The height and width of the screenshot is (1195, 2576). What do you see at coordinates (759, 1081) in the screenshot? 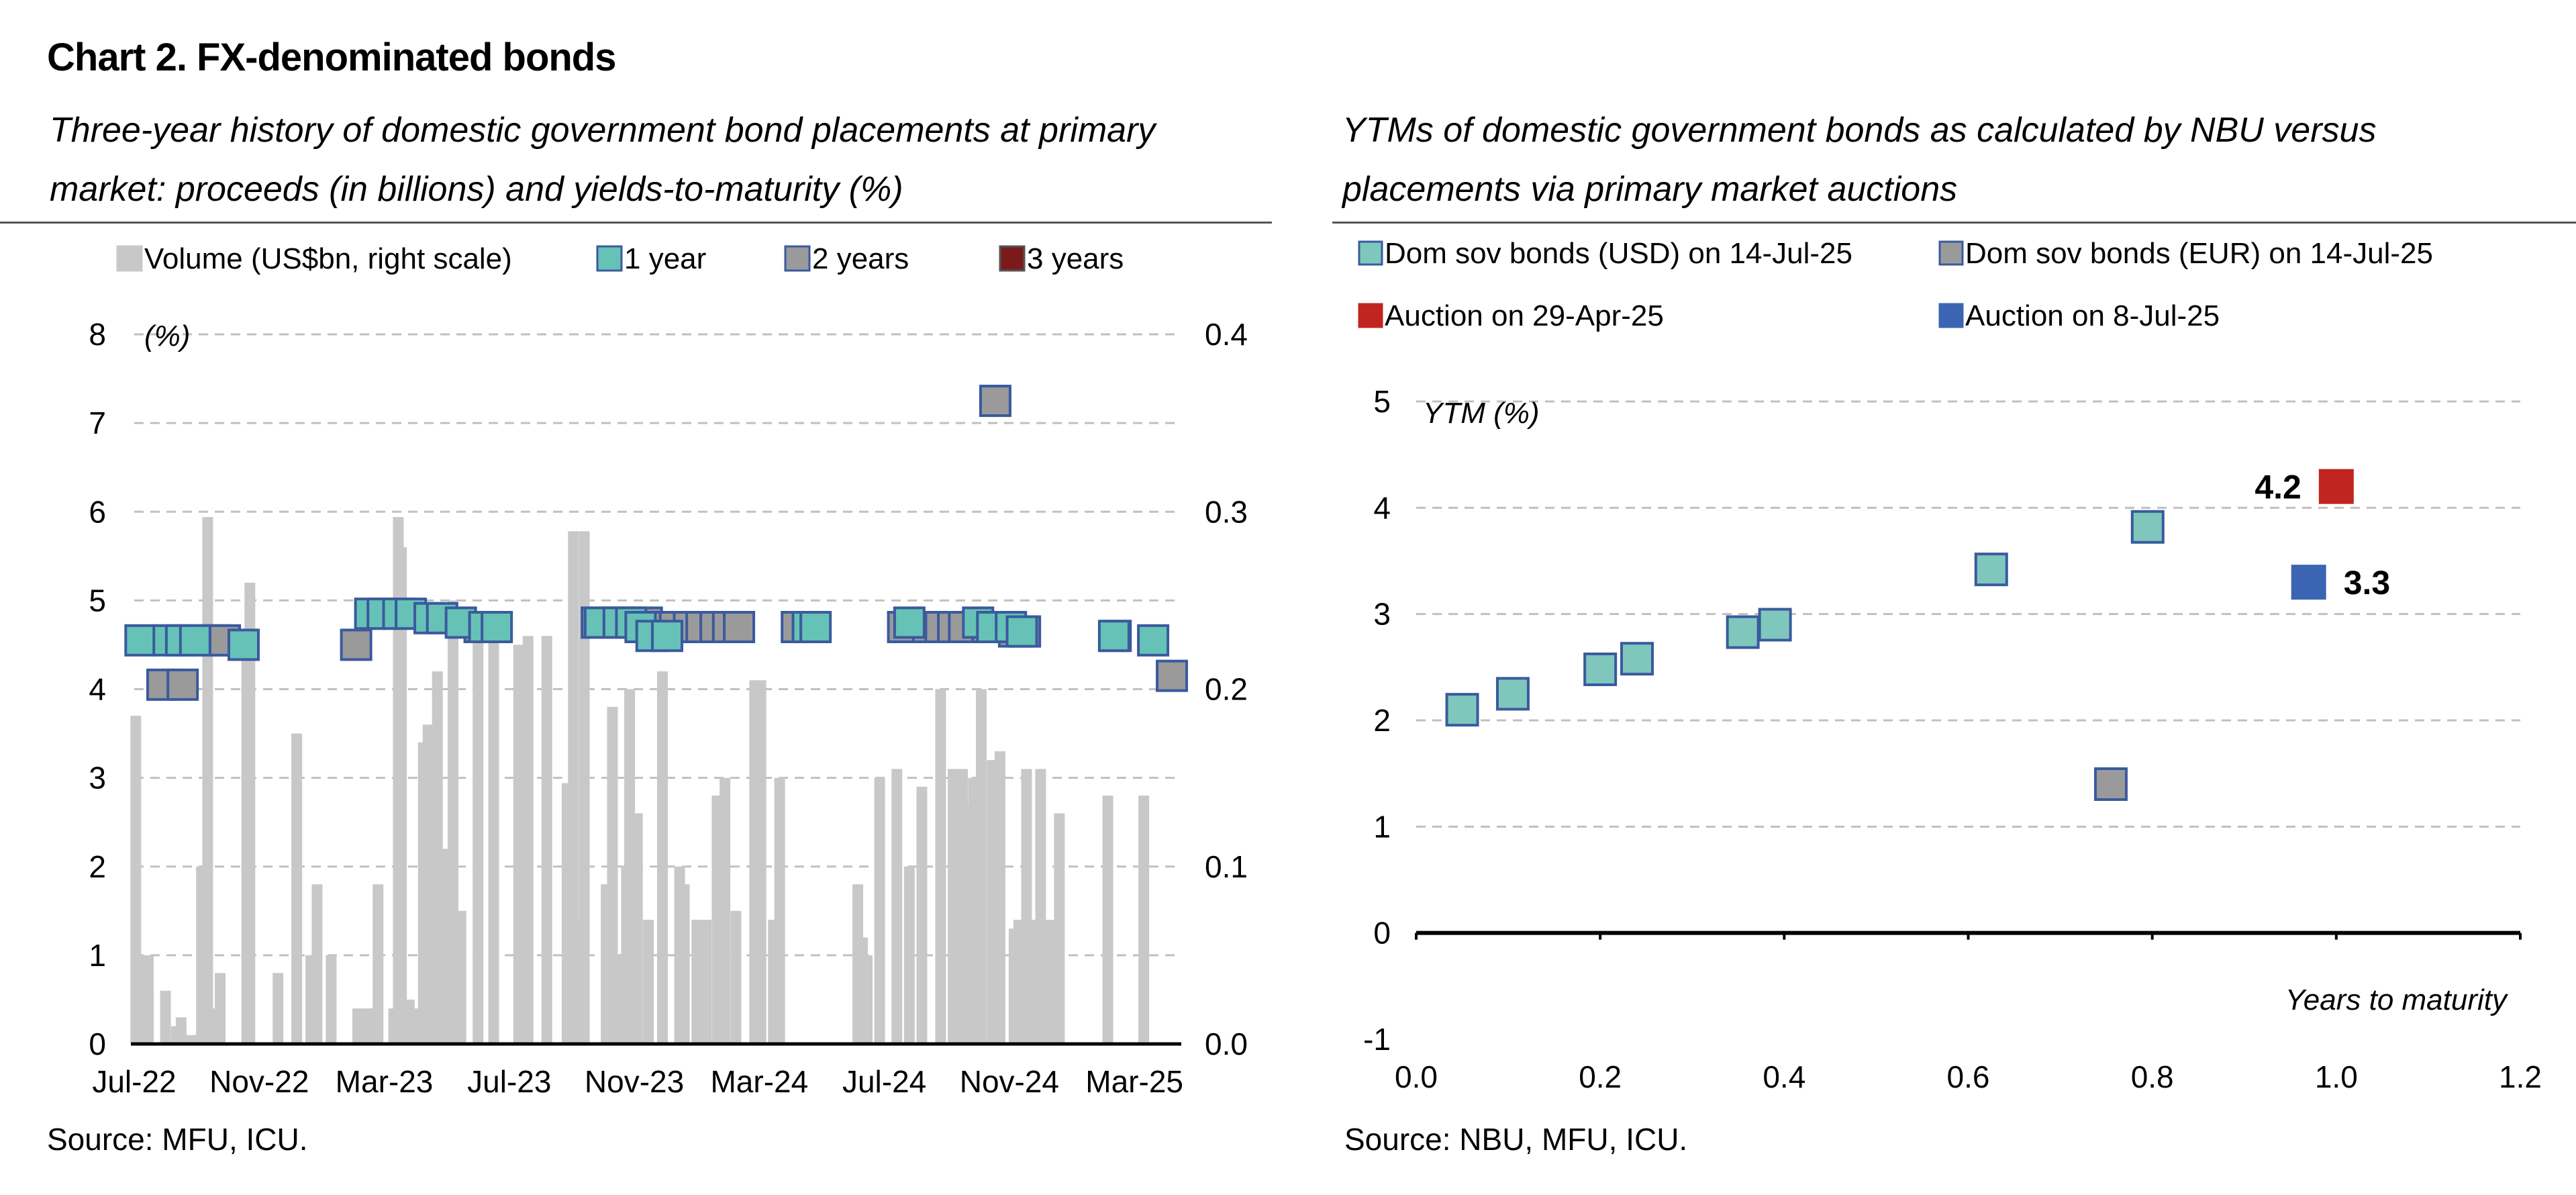
I see `x-tick-label: Mar-24` at bounding box center [759, 1081].